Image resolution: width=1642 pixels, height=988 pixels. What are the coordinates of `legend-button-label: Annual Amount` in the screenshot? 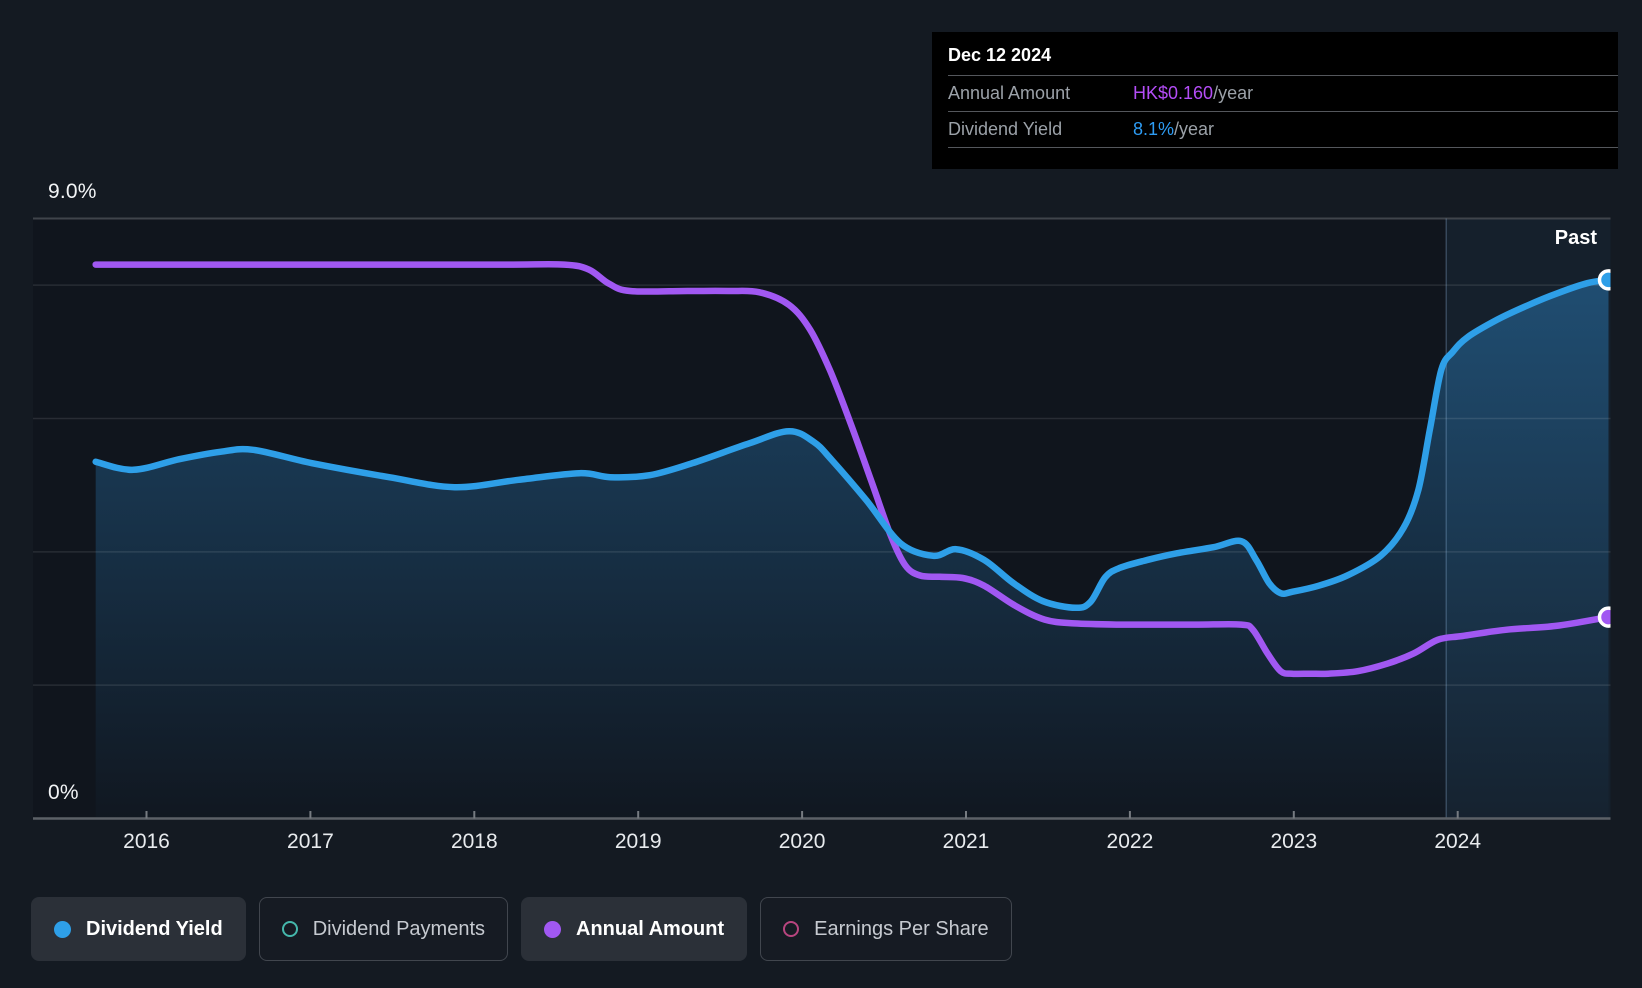 It's located at (650, 928).